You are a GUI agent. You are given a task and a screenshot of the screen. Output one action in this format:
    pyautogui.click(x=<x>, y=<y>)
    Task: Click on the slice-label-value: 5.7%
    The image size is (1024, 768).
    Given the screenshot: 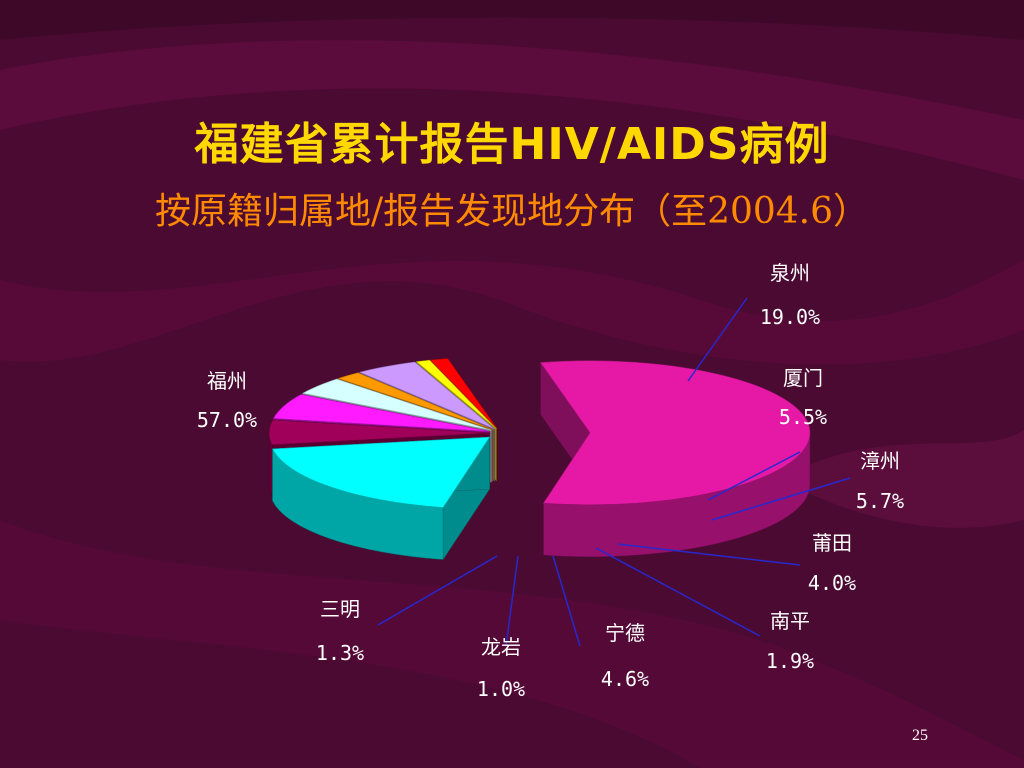 What is the action you would take?
    pyautogui.click(x=880, y=501)
    